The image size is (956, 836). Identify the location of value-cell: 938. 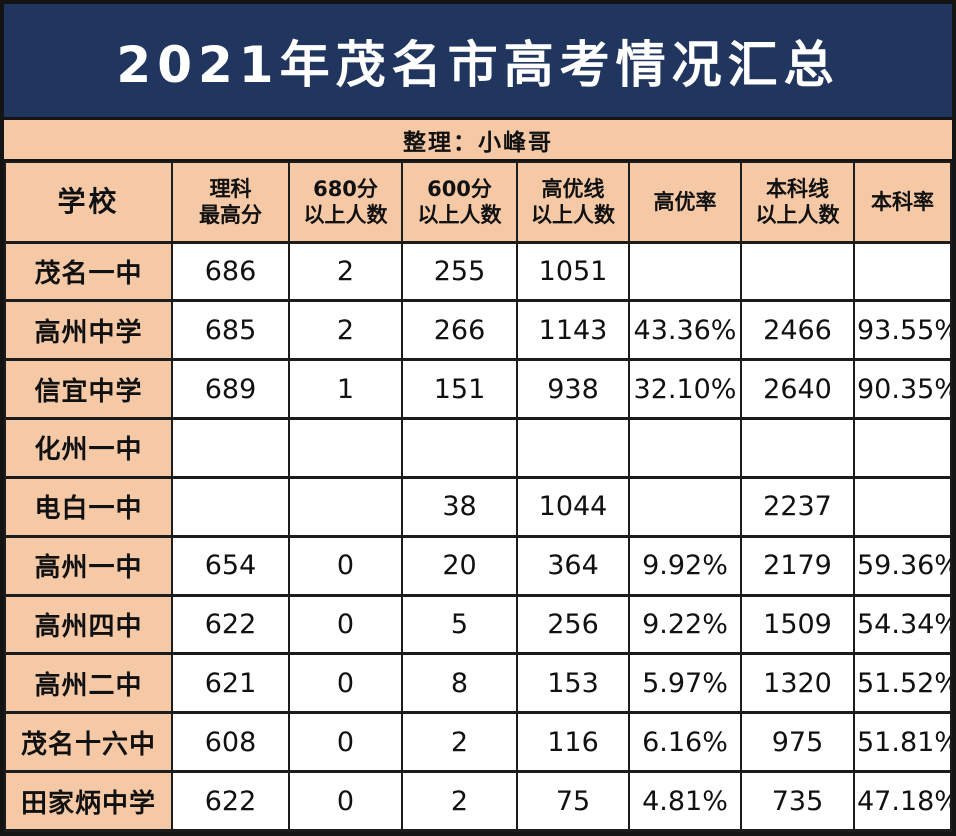
(573, 389).